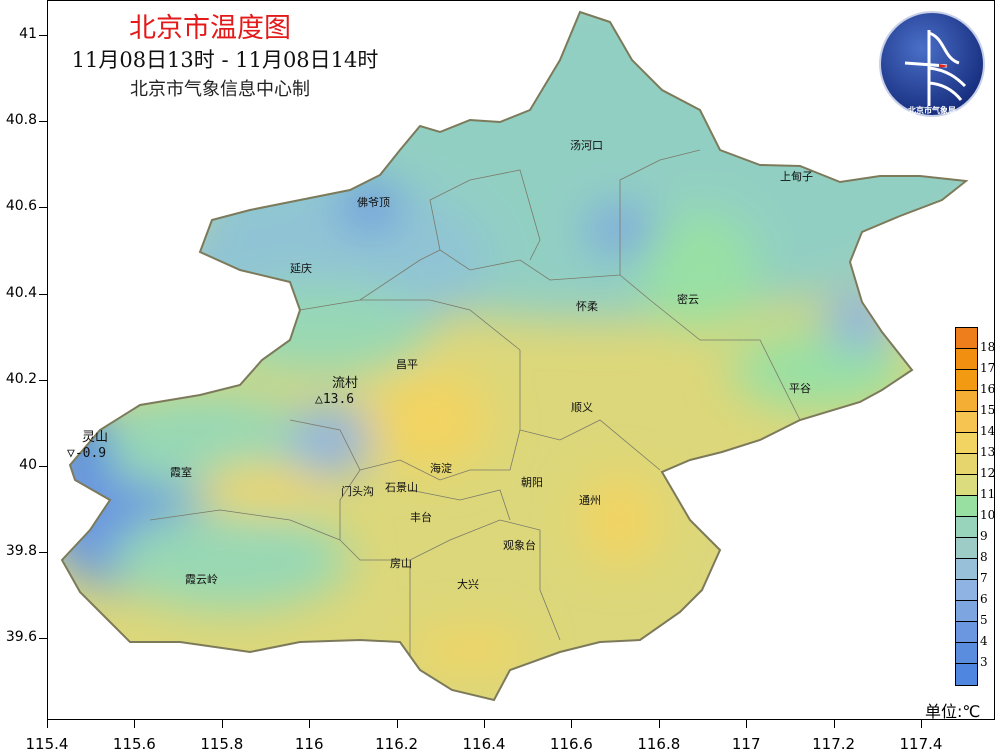 The image size is (1000, 756). I want to click on longitude-tick-label: 115.6, so click(134, 744).